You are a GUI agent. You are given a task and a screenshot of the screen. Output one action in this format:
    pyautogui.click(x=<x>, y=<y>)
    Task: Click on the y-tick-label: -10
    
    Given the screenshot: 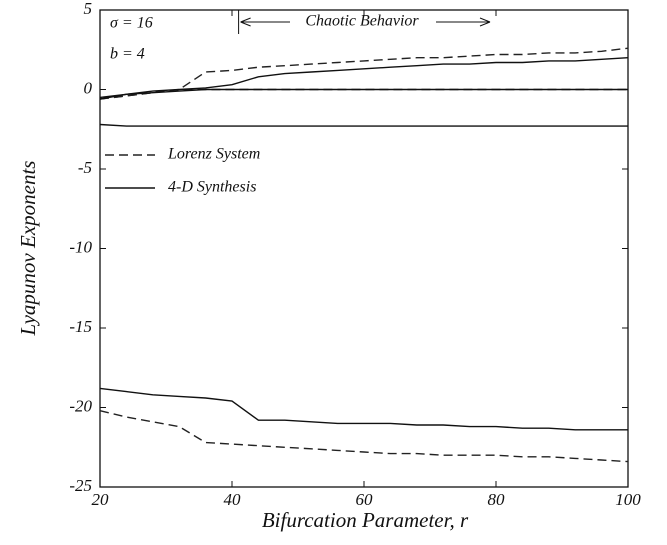 What is the action you would take?
    pyautogui.click(x=80, y=246)
    